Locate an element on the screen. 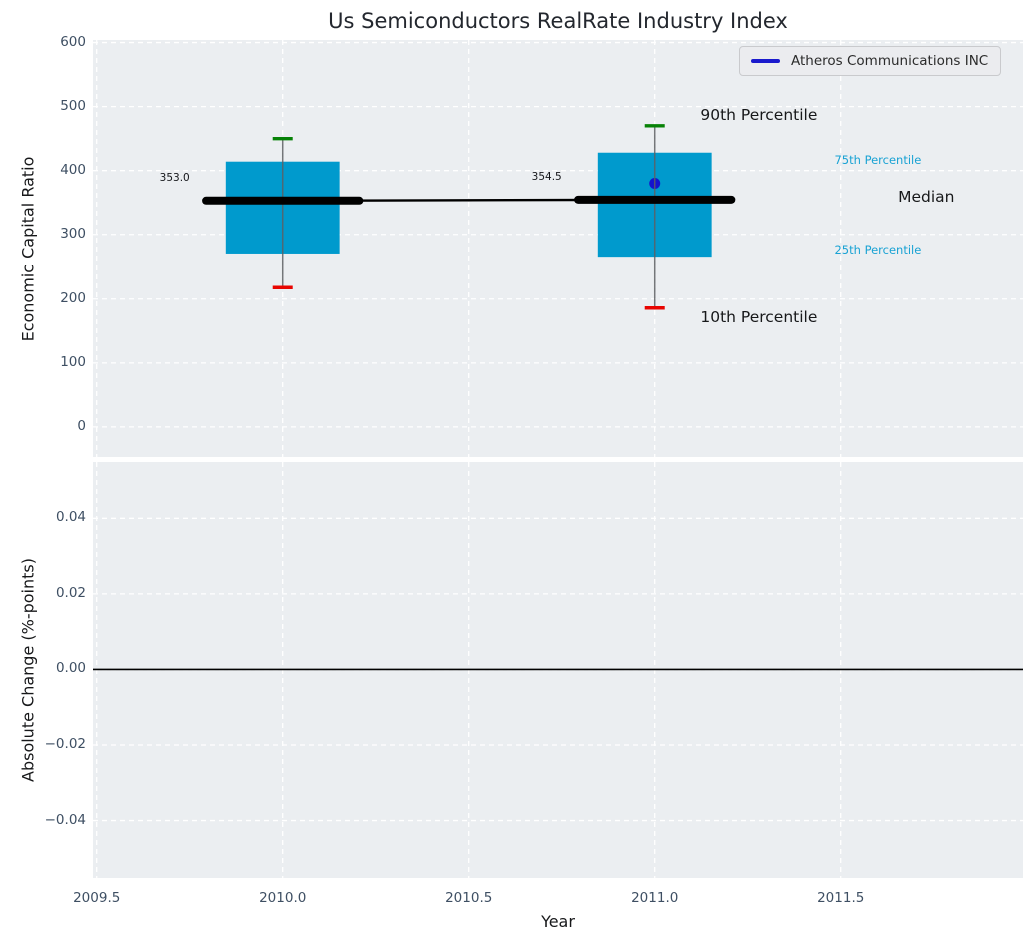  annotation-354-5: 354.5 is located at coordinates (546, 177).